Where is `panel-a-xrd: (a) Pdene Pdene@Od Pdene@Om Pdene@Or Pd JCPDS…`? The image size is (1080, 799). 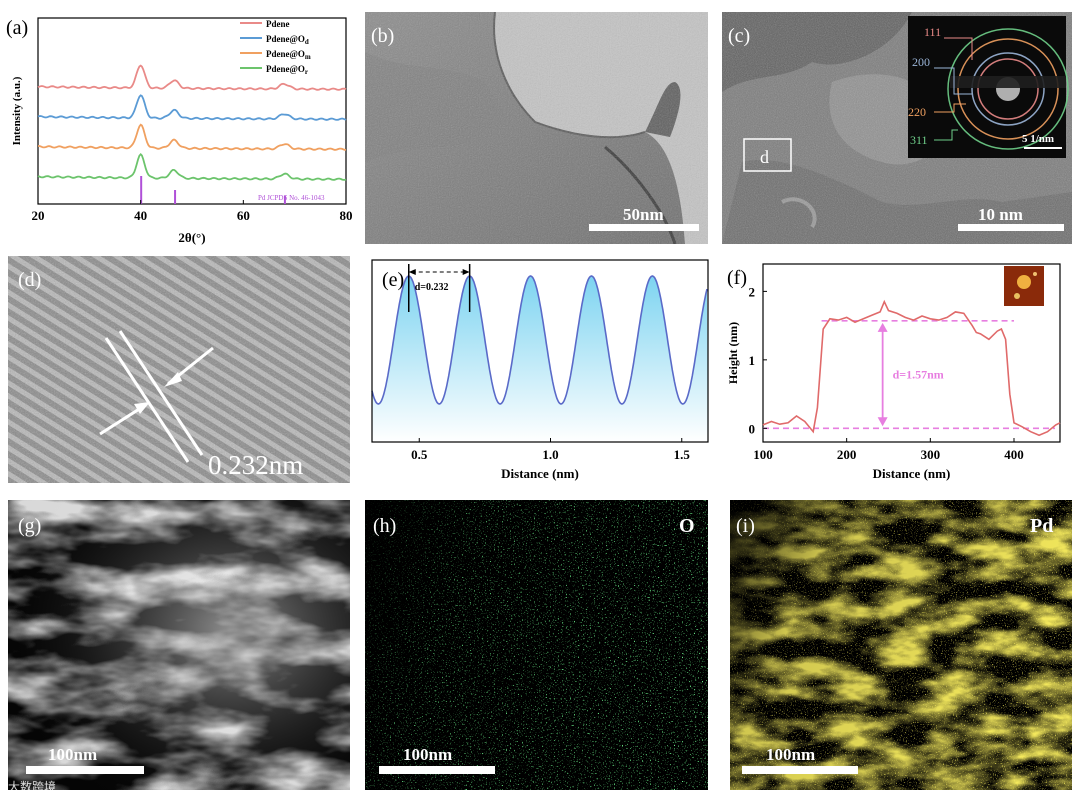 panel-a-xrd: (a) Pdene Pdene@Od Pdene@Om Pdene@Or Pd JCPDS… is located at coordinates (180, 126).